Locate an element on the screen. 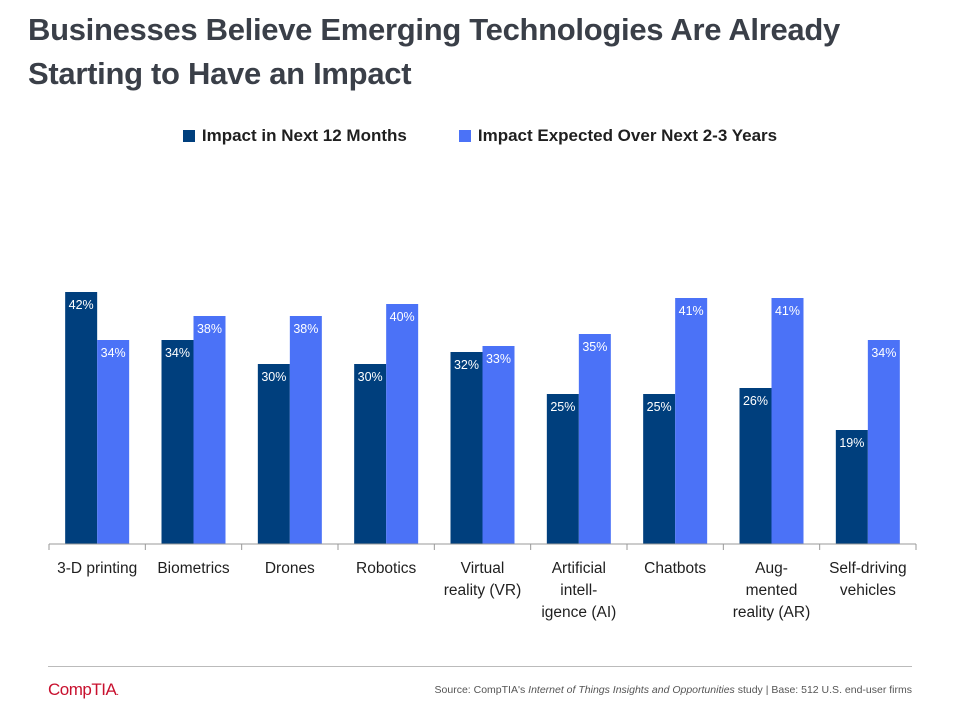 The image size is (960, 720). source-suffix: study | Base: 512 U.S. end-user firms is located at coordinates (823, 690).